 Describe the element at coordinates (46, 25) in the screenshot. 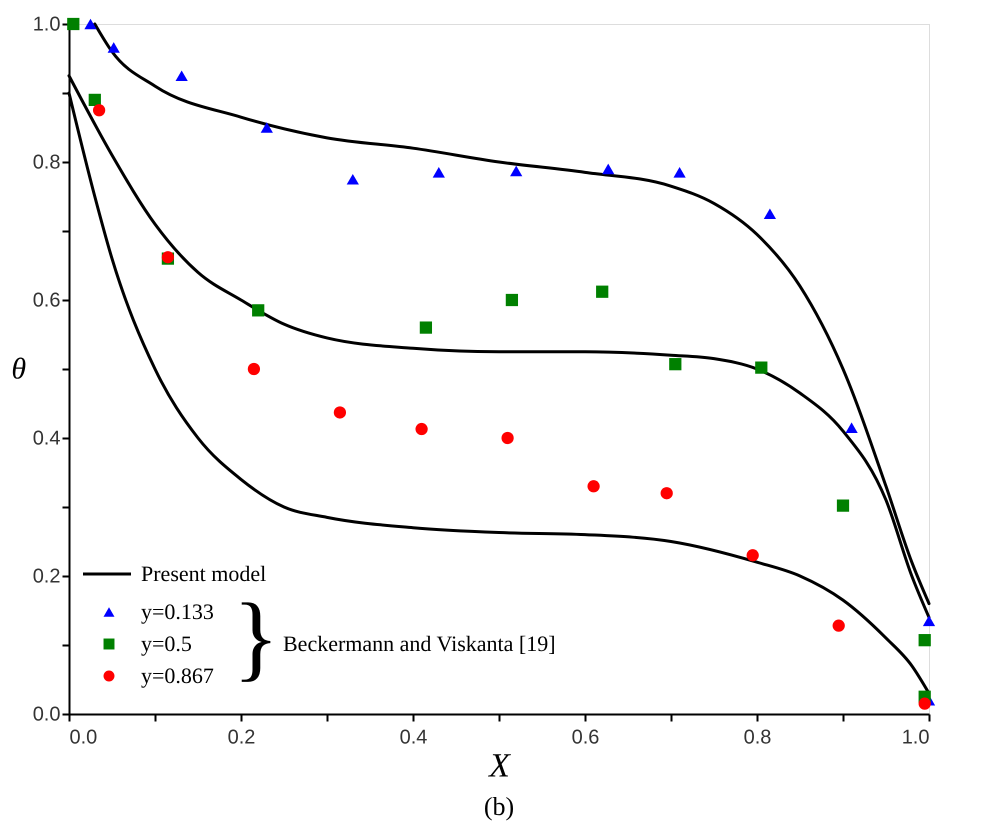

I see `y-tick-label: 1.0` at that location.